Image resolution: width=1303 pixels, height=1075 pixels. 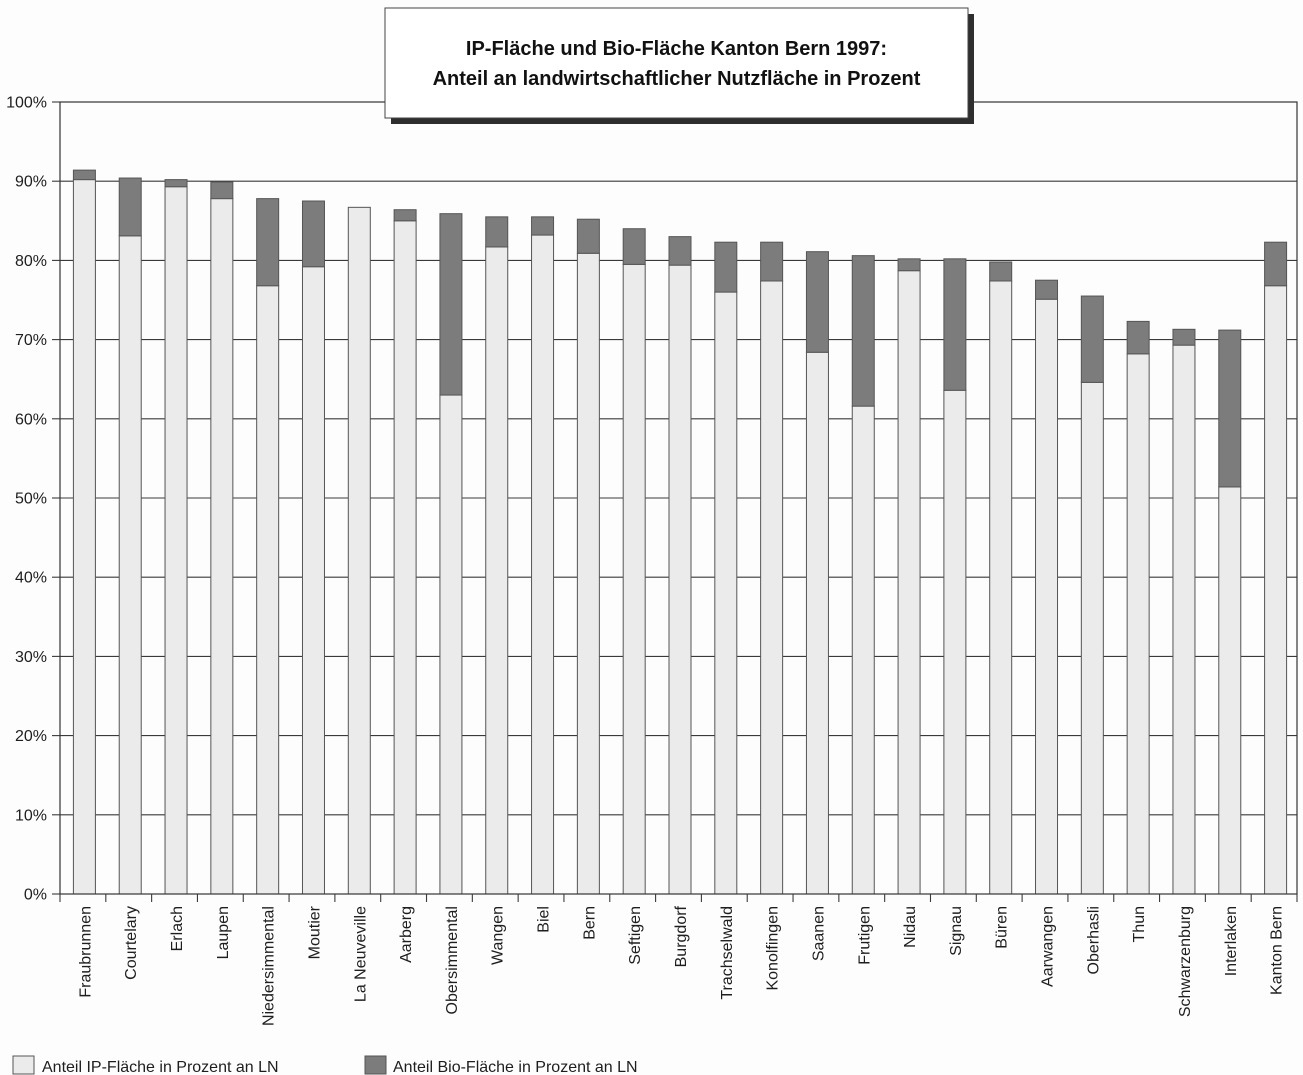 I want to click on y-tick-label: 60%, so click(x=31, y=419).